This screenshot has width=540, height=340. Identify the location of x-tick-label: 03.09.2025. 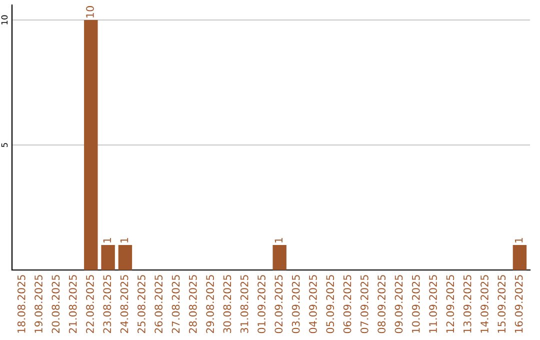
(296, 304).